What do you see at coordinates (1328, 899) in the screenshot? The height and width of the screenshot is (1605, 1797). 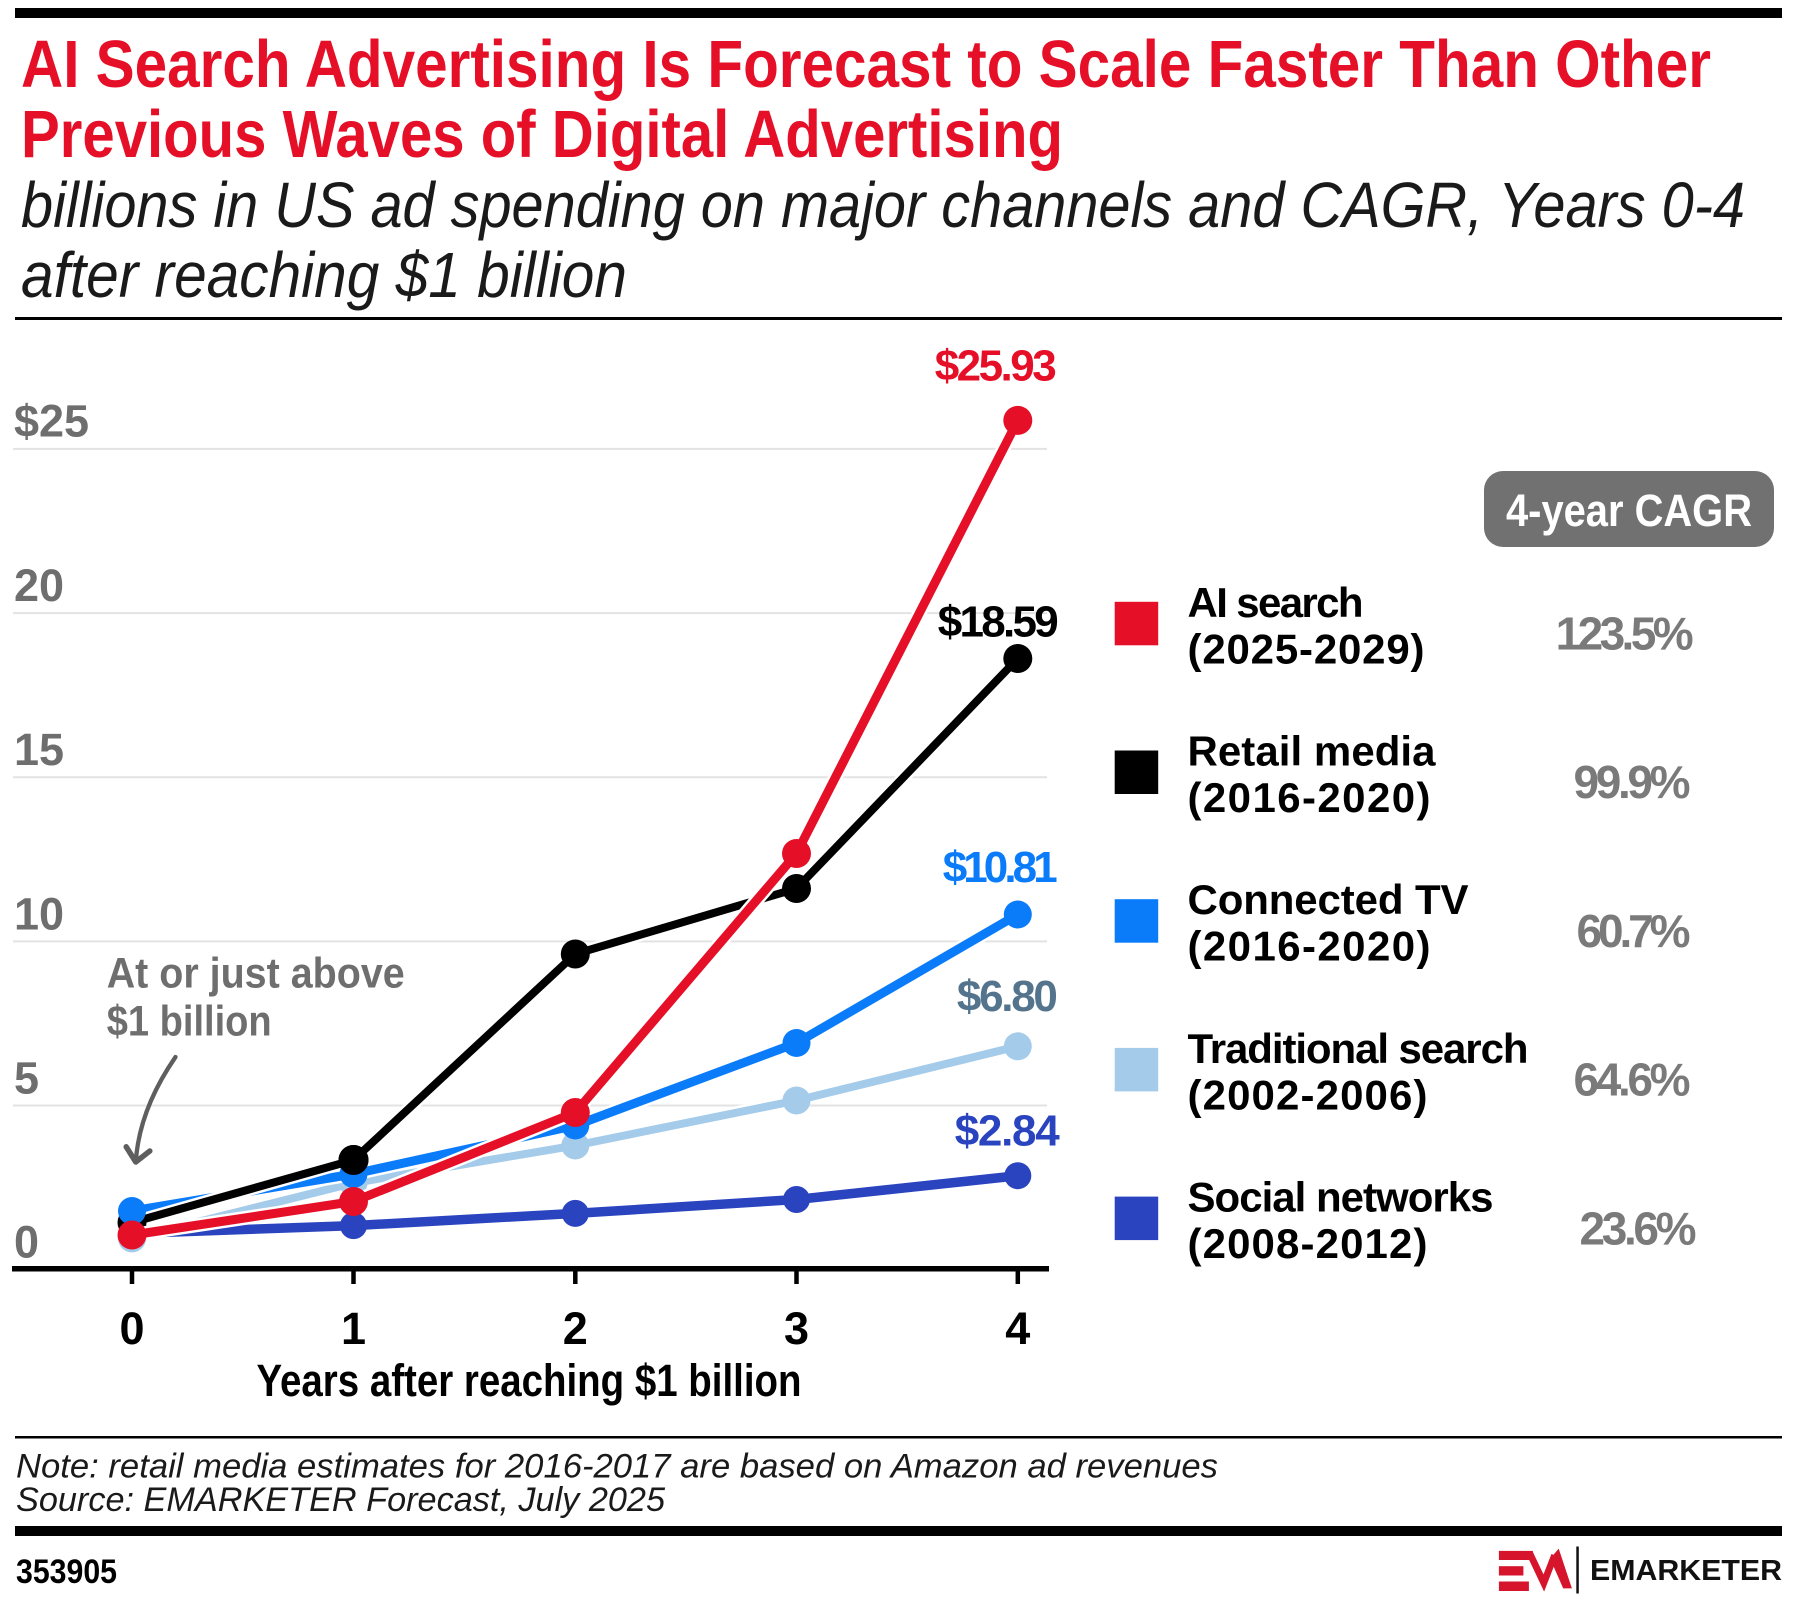 I see `svg-text: Connected TV` at bounding box center [1328, 899].